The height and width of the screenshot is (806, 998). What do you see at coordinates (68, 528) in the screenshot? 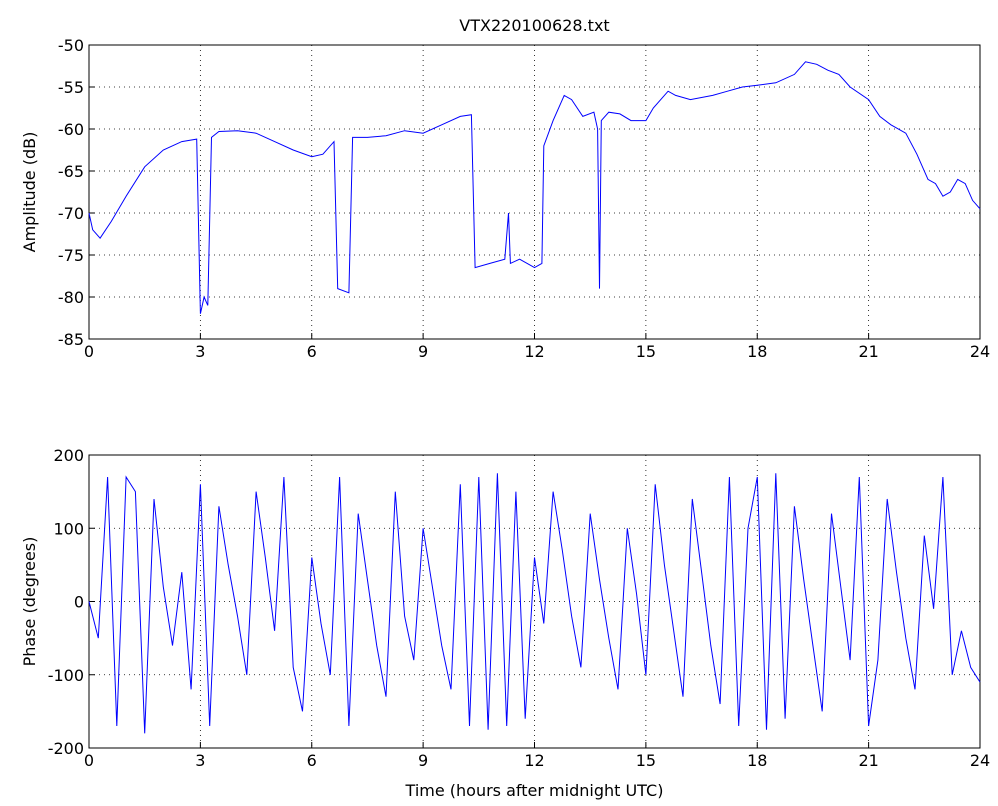
I see `y-tick-label: 100` at bounding box center [68, 528].